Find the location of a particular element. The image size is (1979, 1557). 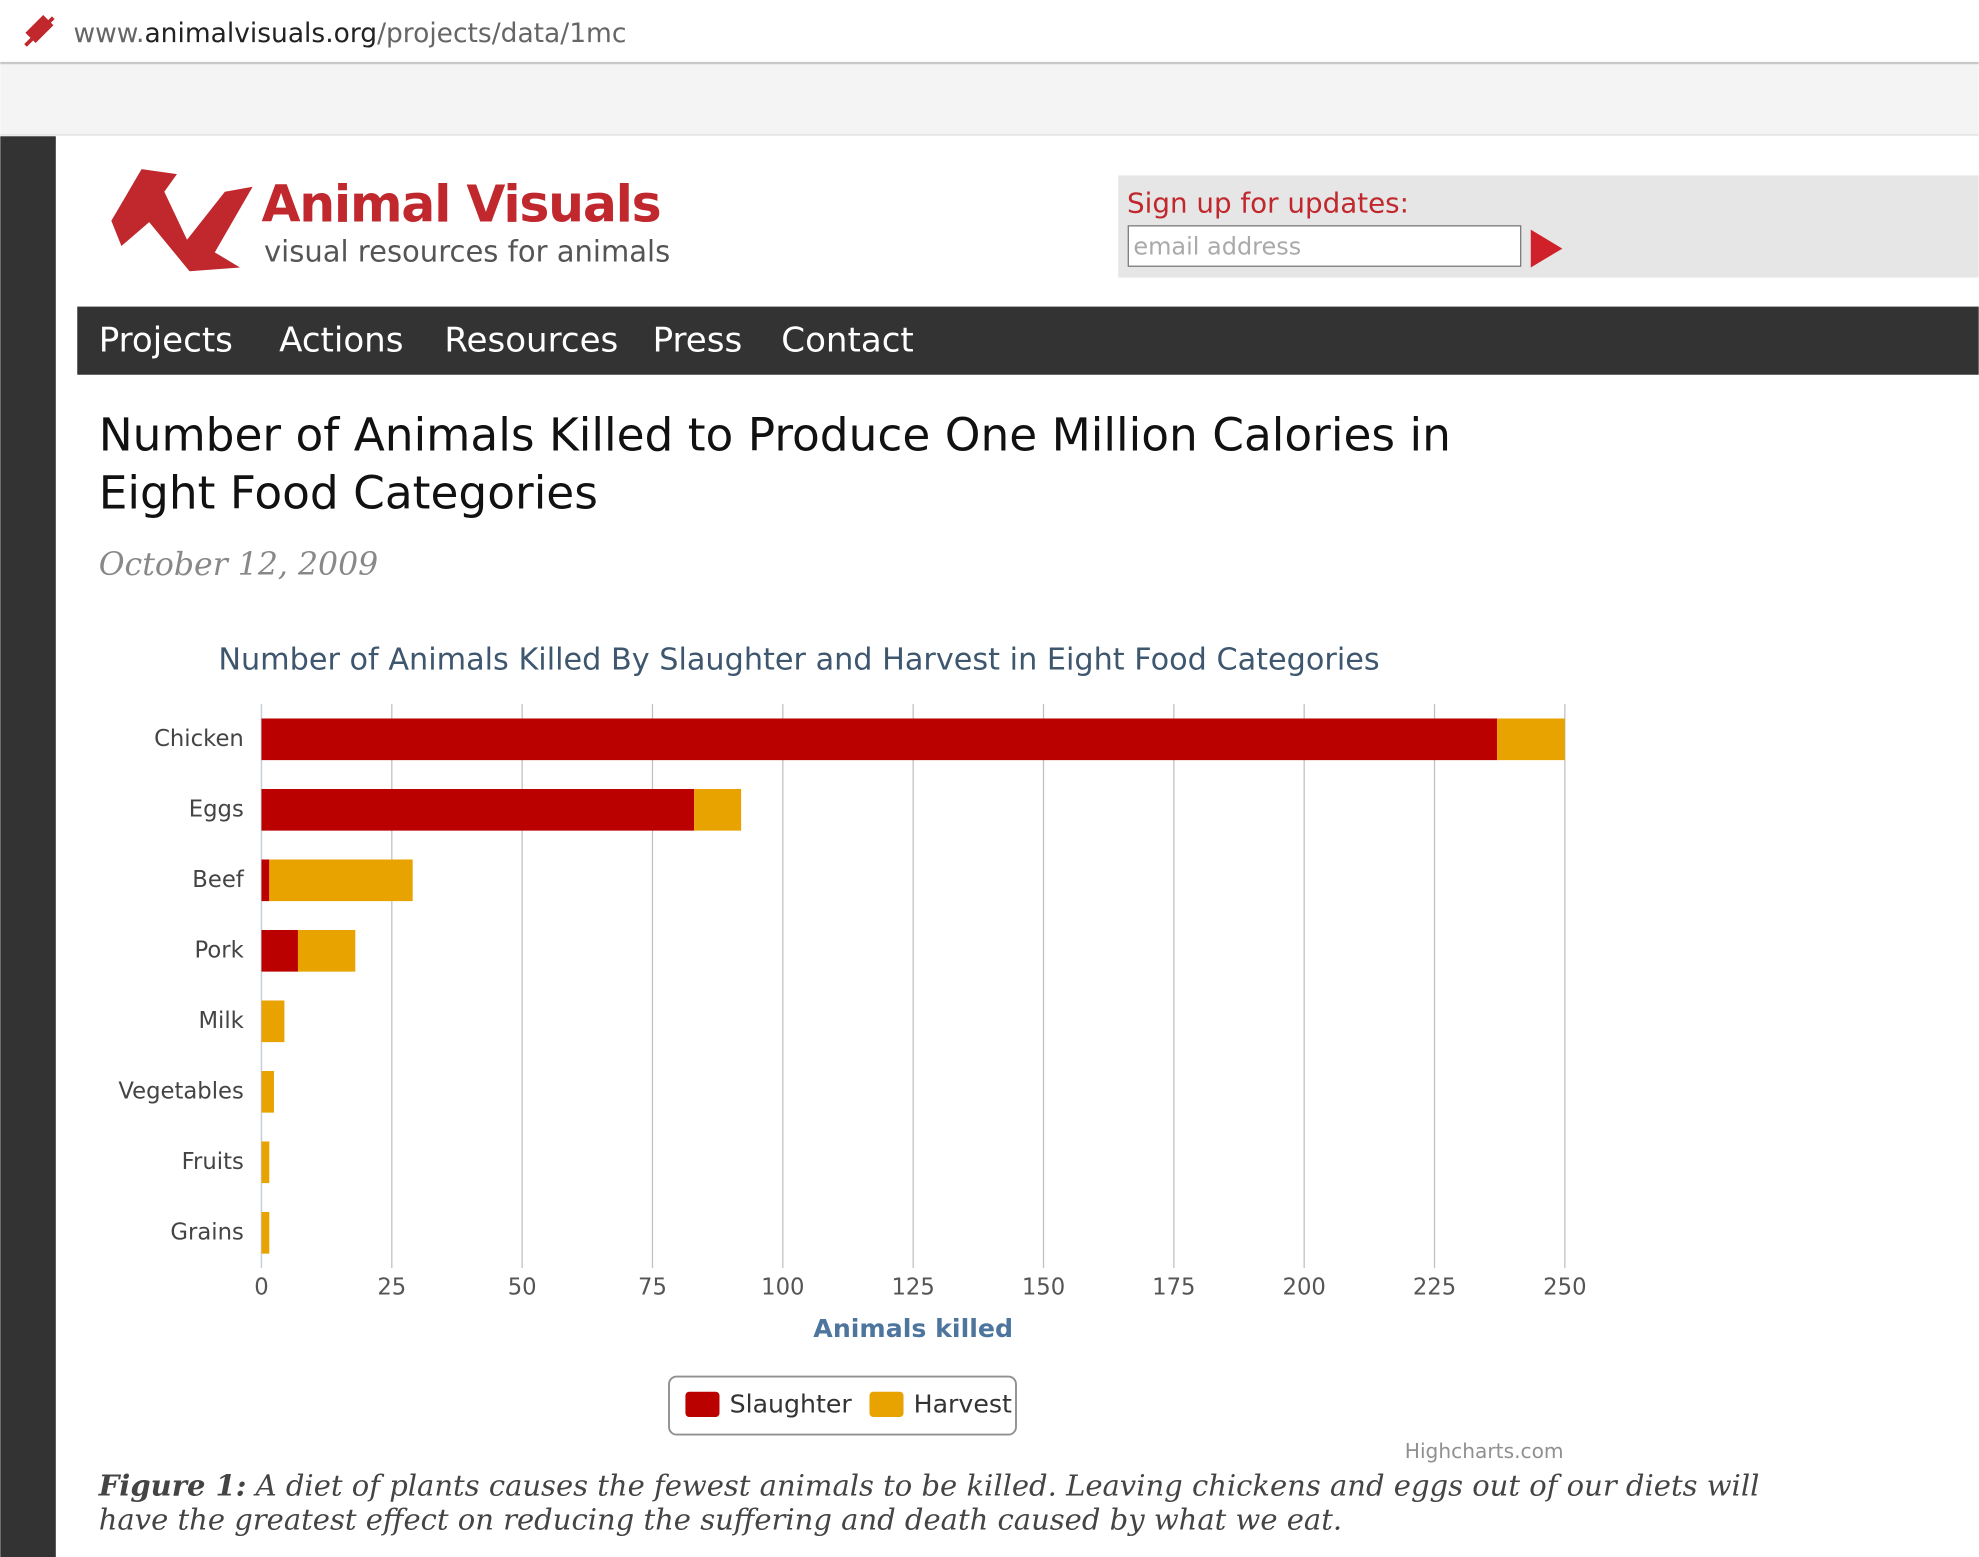

y-tick-label: Pork is located at coordinates (220, 950).